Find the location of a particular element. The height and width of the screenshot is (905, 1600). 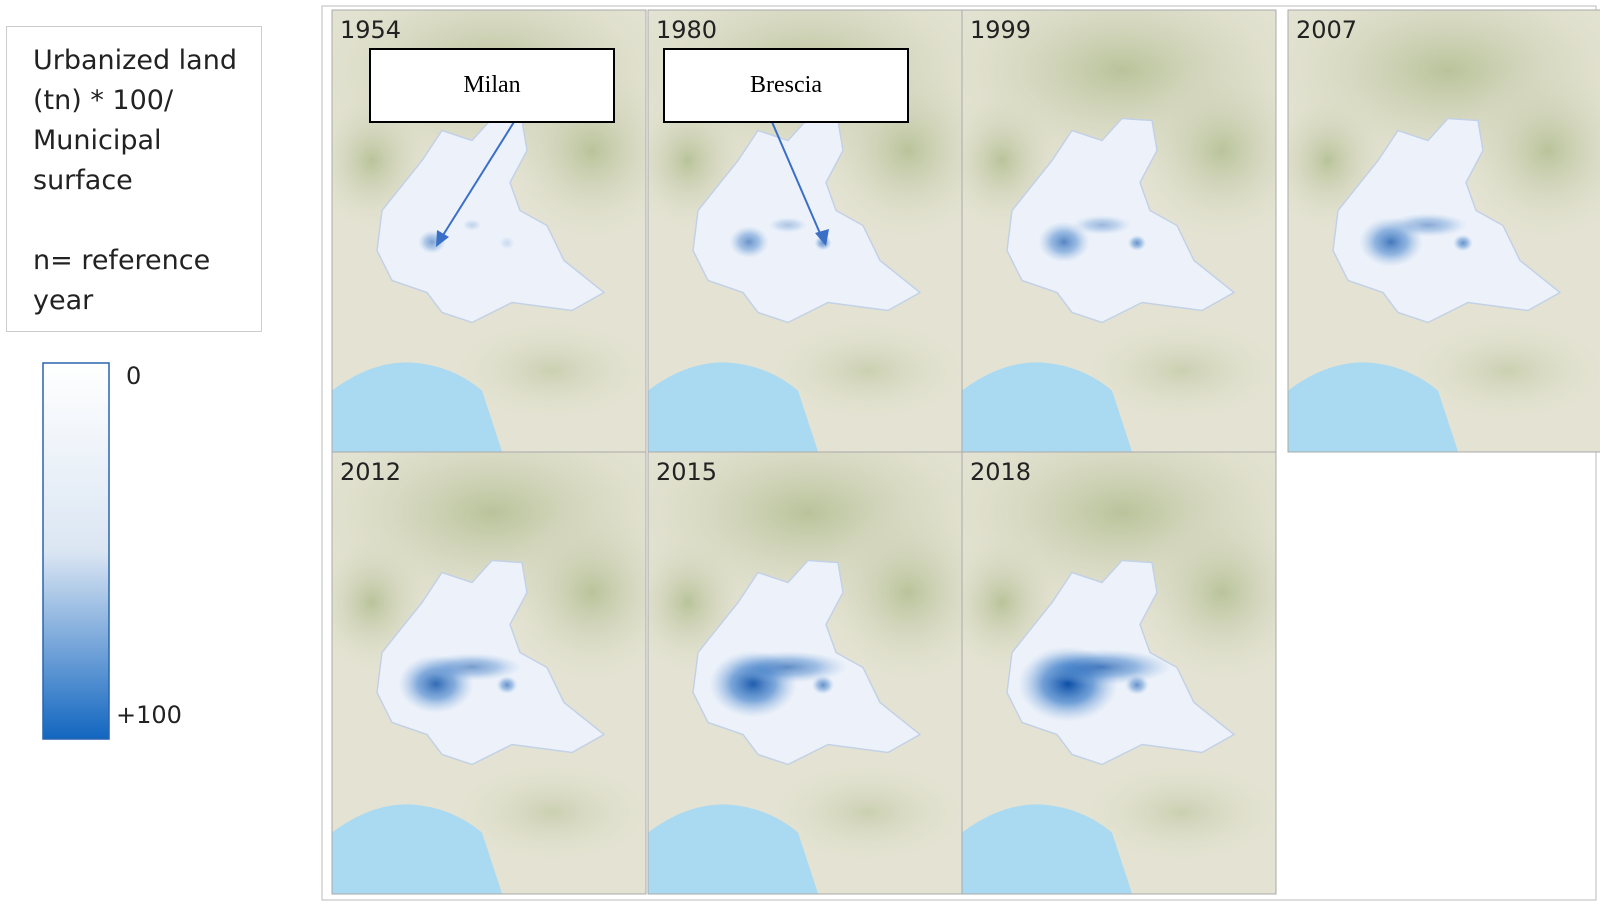

color-scale is located at coordinates (76, 551).